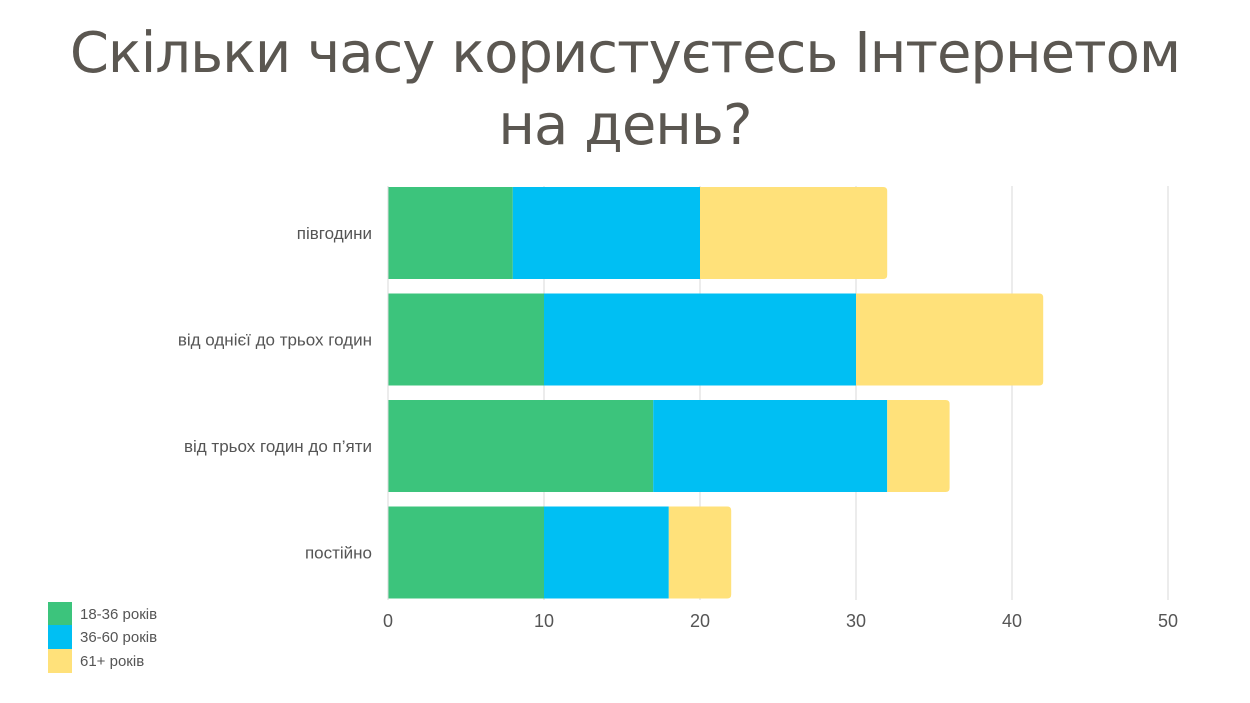 Image resolution: width=1250 pixels, height=703 pixels. I want to click on x-tick-label: 20, so click(700, 621).